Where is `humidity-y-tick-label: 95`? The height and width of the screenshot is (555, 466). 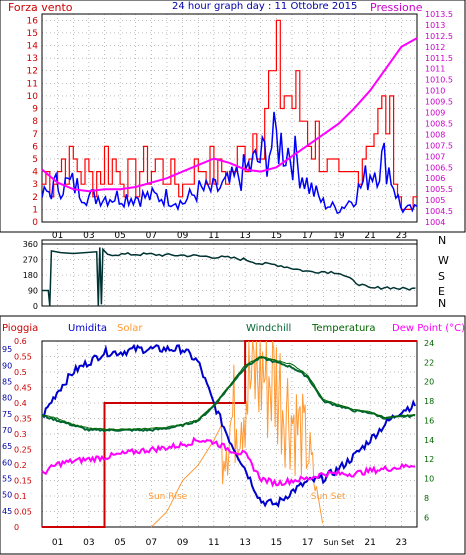
humidity-y-tick-label: 95 is located at coordinates (7, 349).